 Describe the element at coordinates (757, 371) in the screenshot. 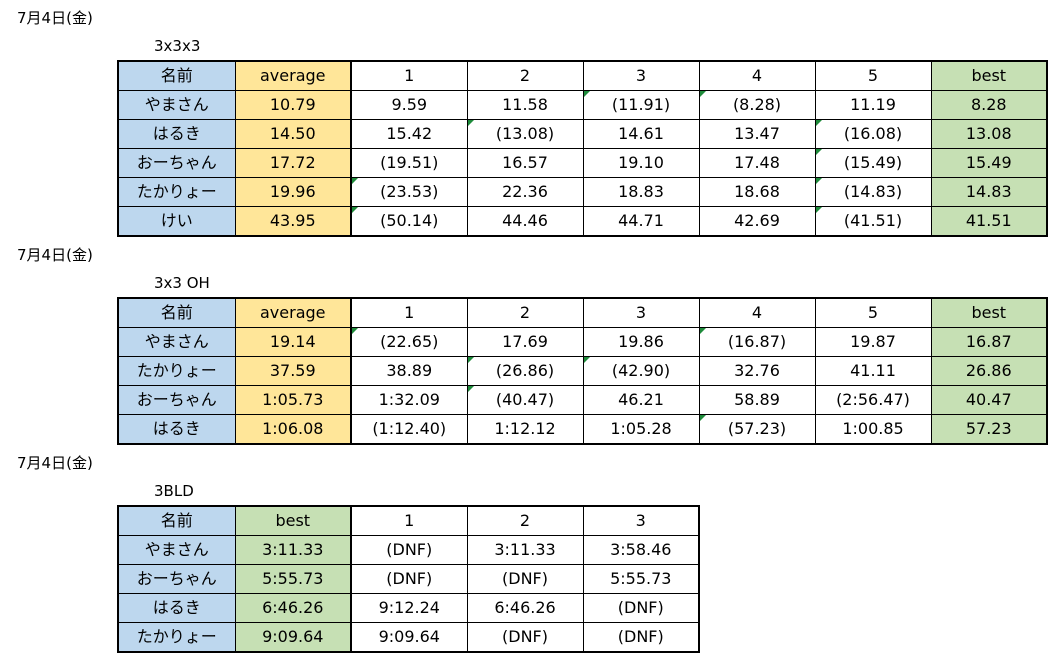

I see `solve-cell: 32.76` at that location.